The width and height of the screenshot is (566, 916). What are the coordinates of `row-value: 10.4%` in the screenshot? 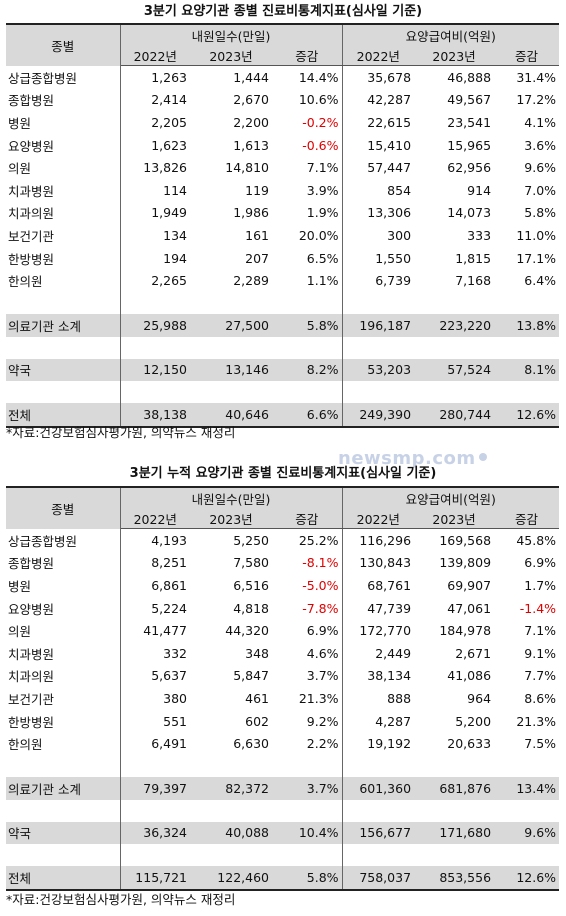 It's located at (307, 833).